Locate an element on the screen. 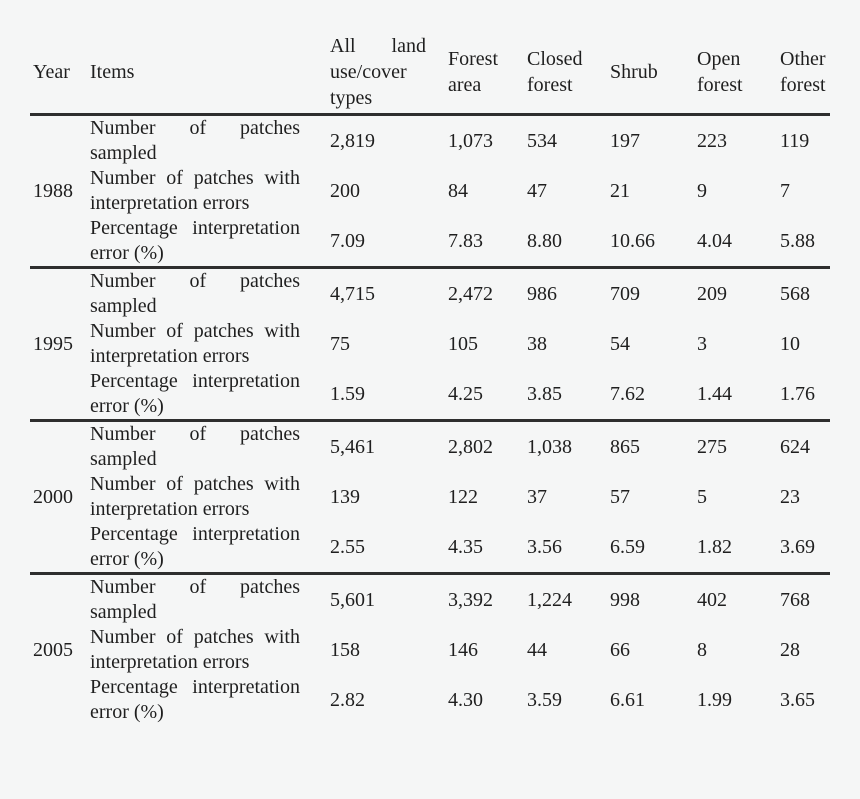  col-header-label: Shrub is located at coordinates (634, 71).